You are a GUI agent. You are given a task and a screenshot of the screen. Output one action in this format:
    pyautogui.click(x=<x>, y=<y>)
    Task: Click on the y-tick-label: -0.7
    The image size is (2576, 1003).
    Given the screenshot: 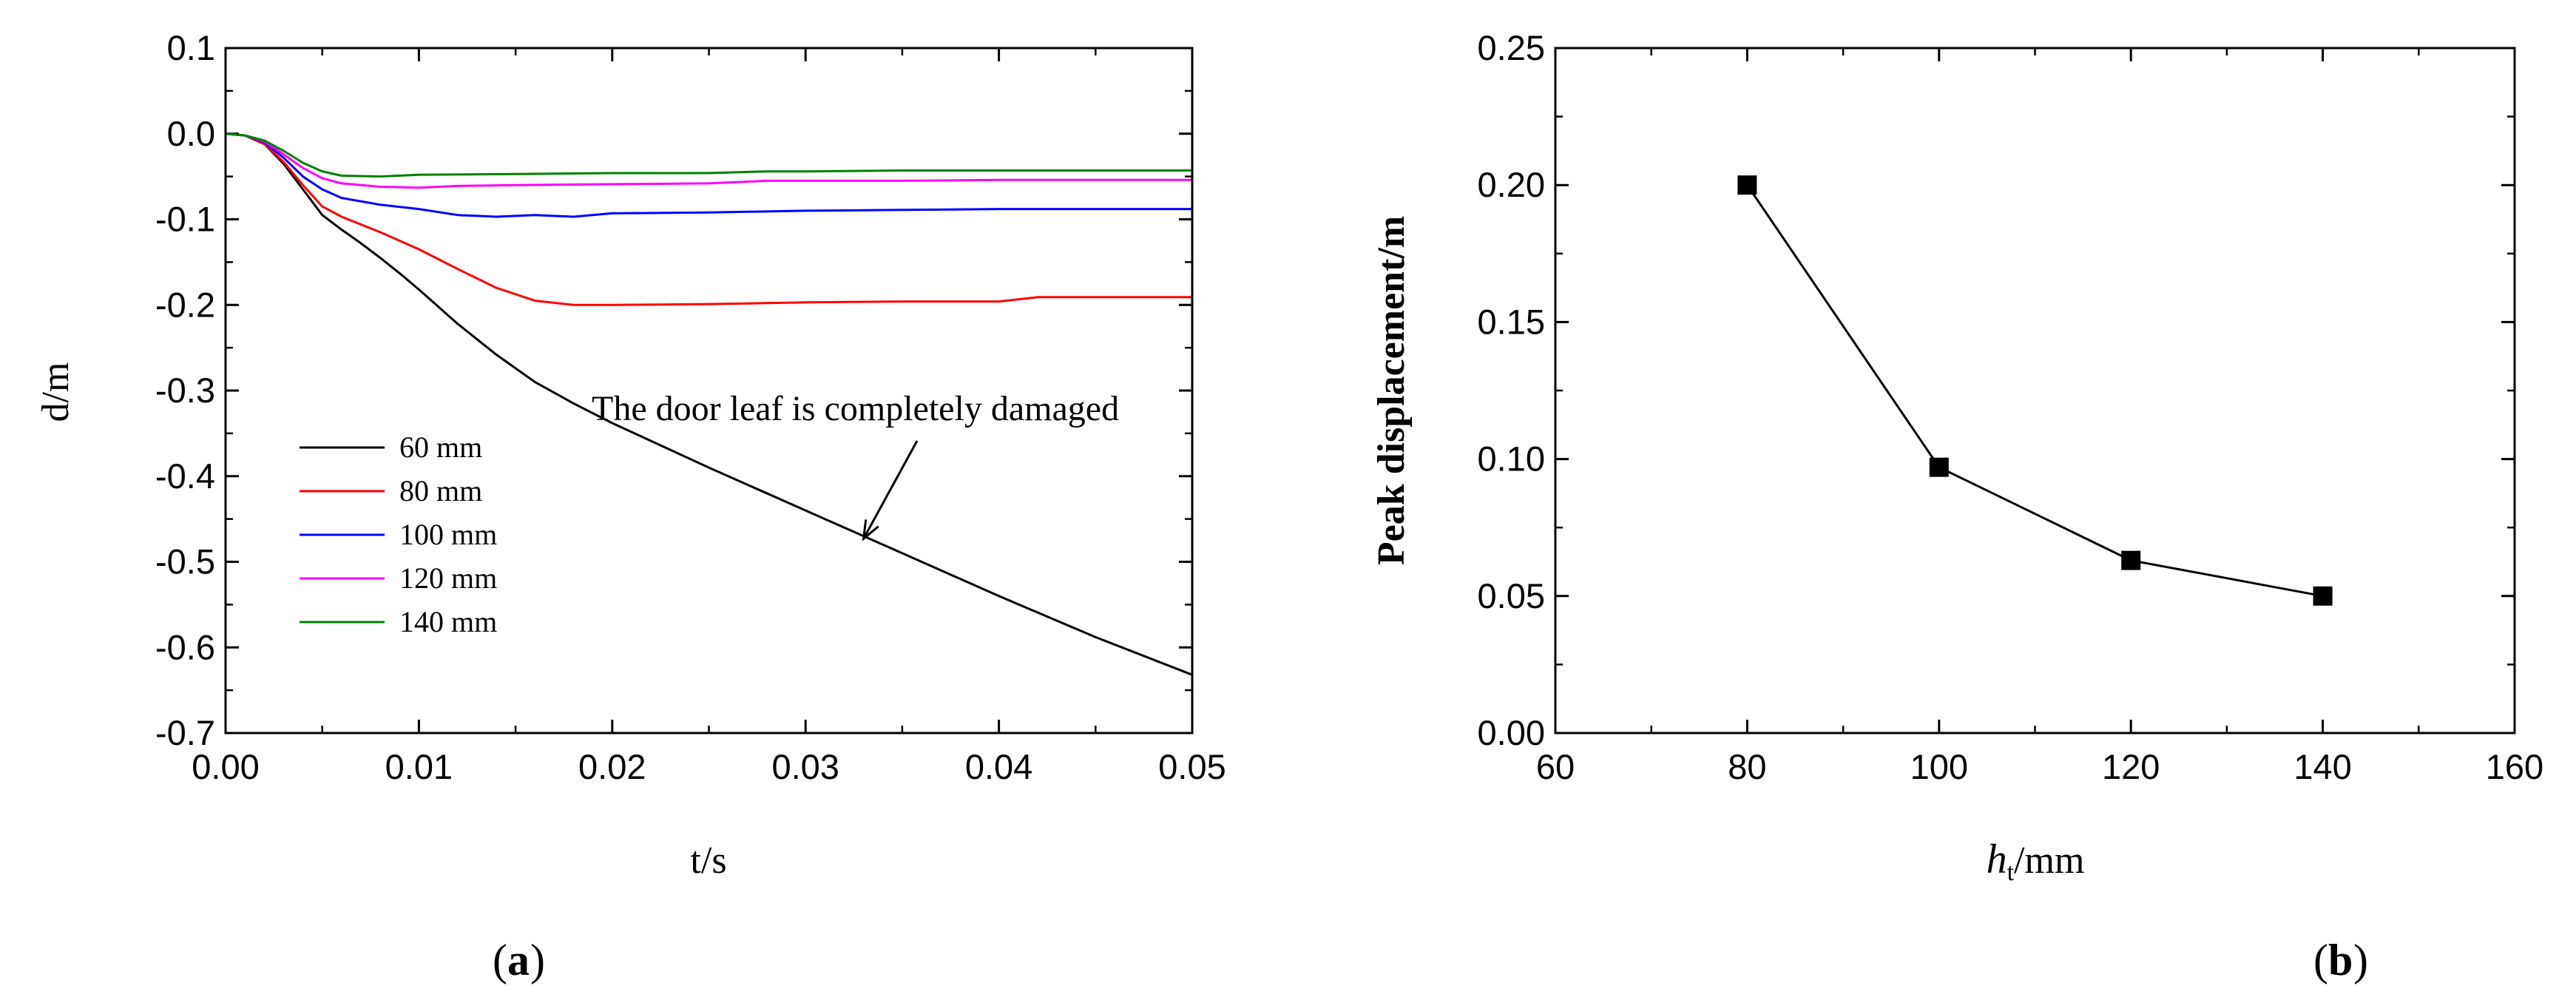 What is the action you would take?
    pyautogui.click(x=185, y=732)
    